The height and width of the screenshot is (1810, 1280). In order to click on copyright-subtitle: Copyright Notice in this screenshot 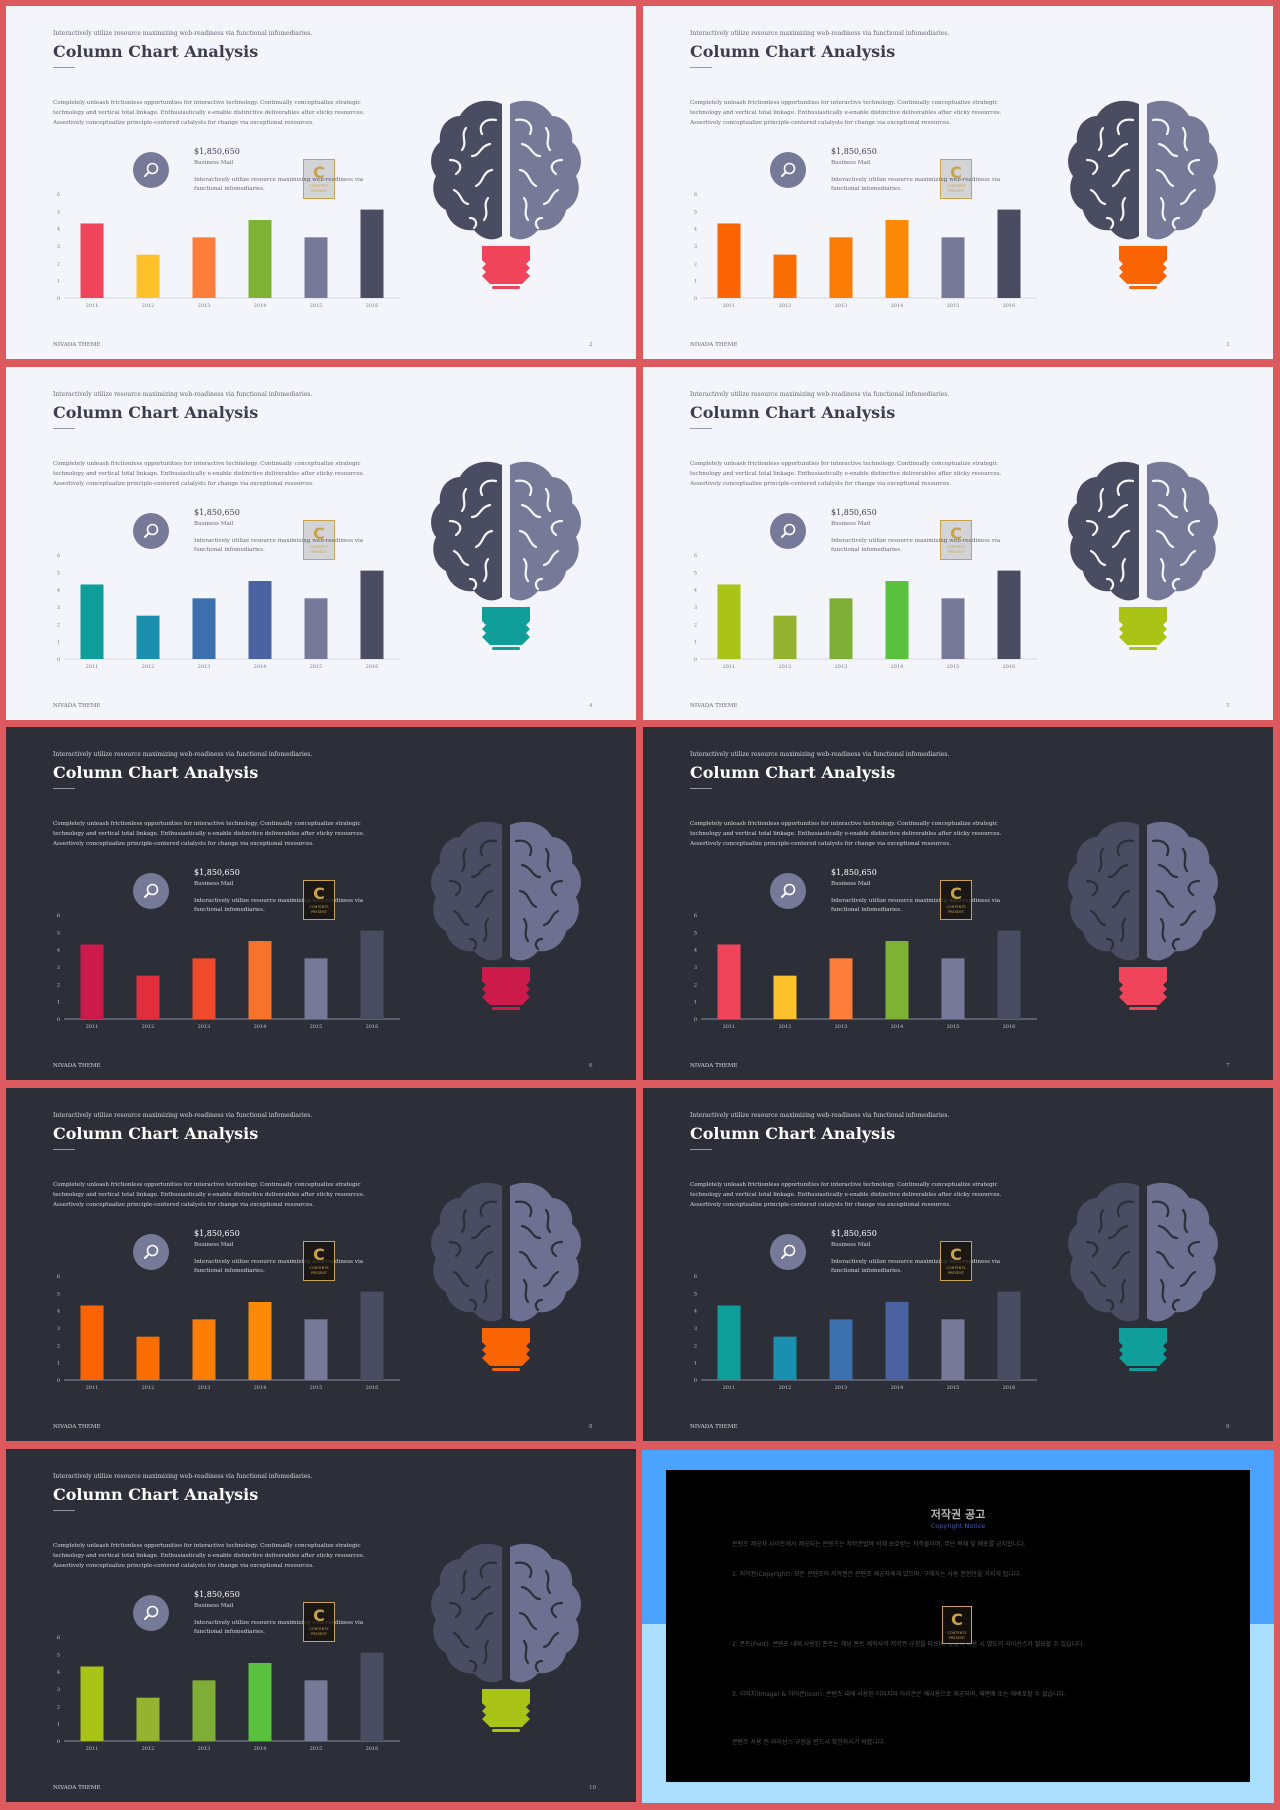, I will do `click(958, 1526)`.